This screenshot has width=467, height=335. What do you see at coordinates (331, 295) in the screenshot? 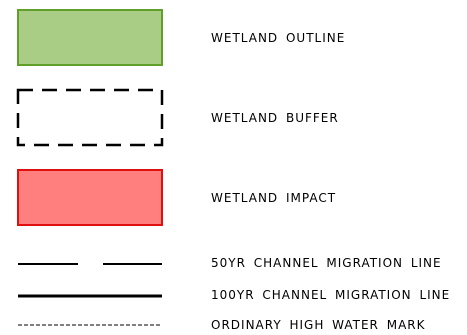
I see `100yr-channel-migration-line-label: 100YR CHANNEL MIGRATION LINE` at bounding box center [331, 295].